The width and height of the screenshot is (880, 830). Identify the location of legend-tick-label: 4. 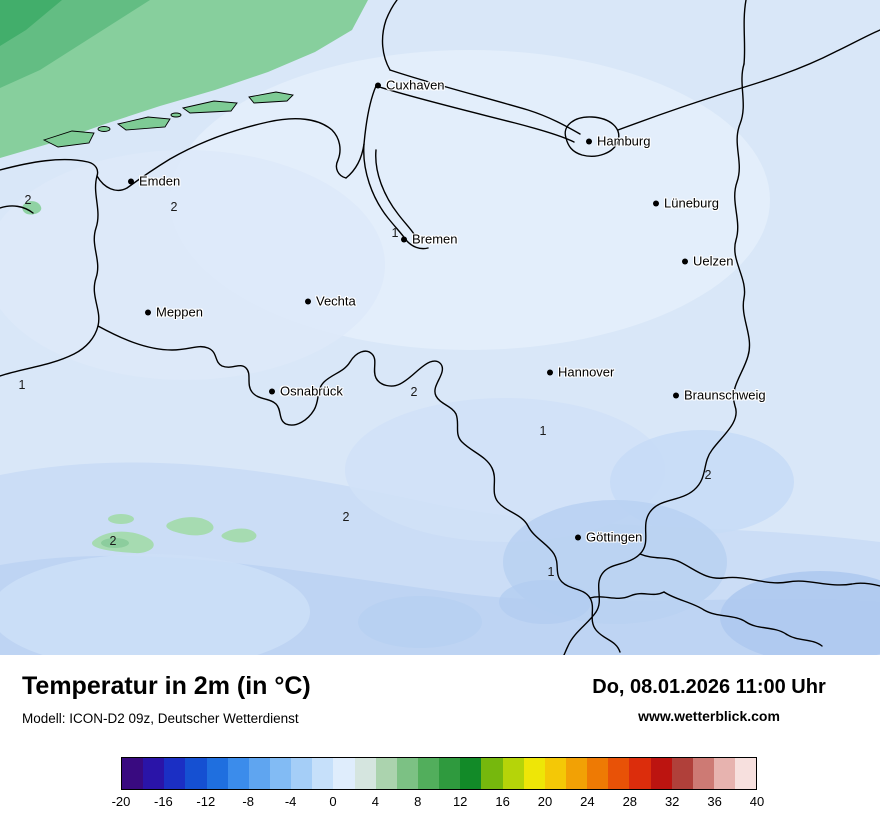
(375, 801).